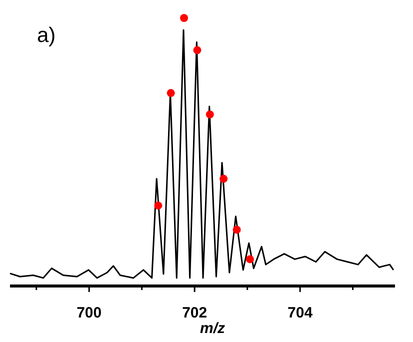  I want to click on x-tick-label: 704, so click(301, 313).